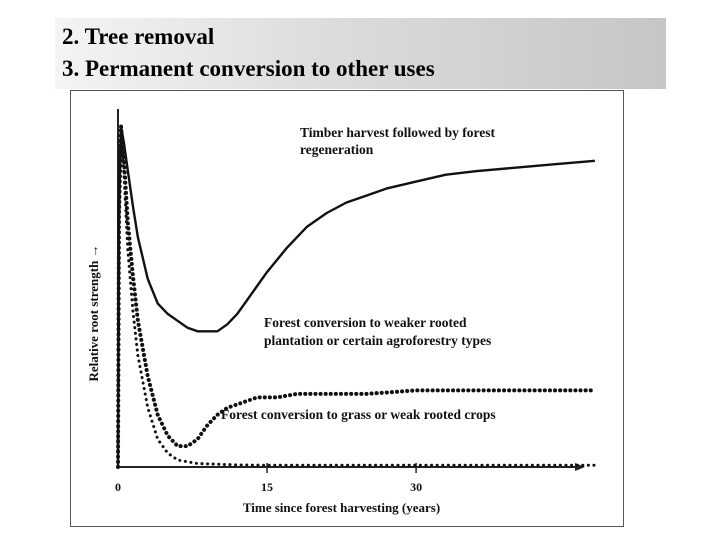 This screenshot has height=540, width=720. Describe the element at coordinates (416, 487) in the screenshot. I see `x-tick-label: 30` at that location.